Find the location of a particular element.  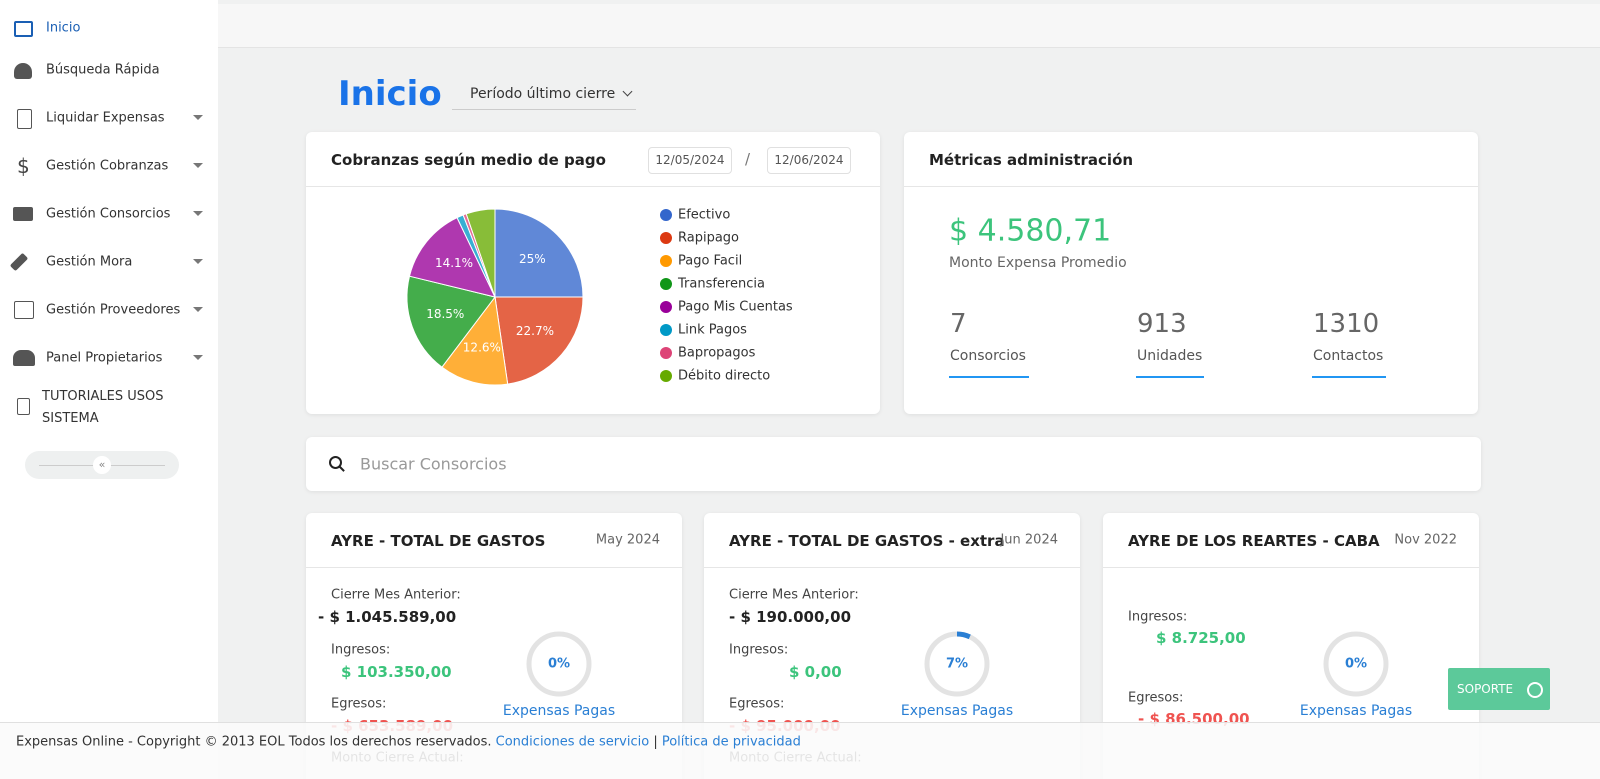

metric-label: Monto Expensa Promedio is located at coordinates (1038, 263).